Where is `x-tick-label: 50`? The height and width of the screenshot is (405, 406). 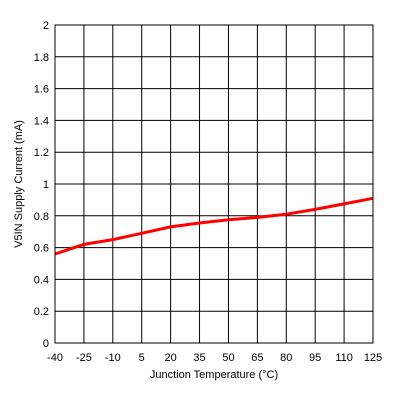 x-tick-label: 50 is located at coordinates (228, 358).